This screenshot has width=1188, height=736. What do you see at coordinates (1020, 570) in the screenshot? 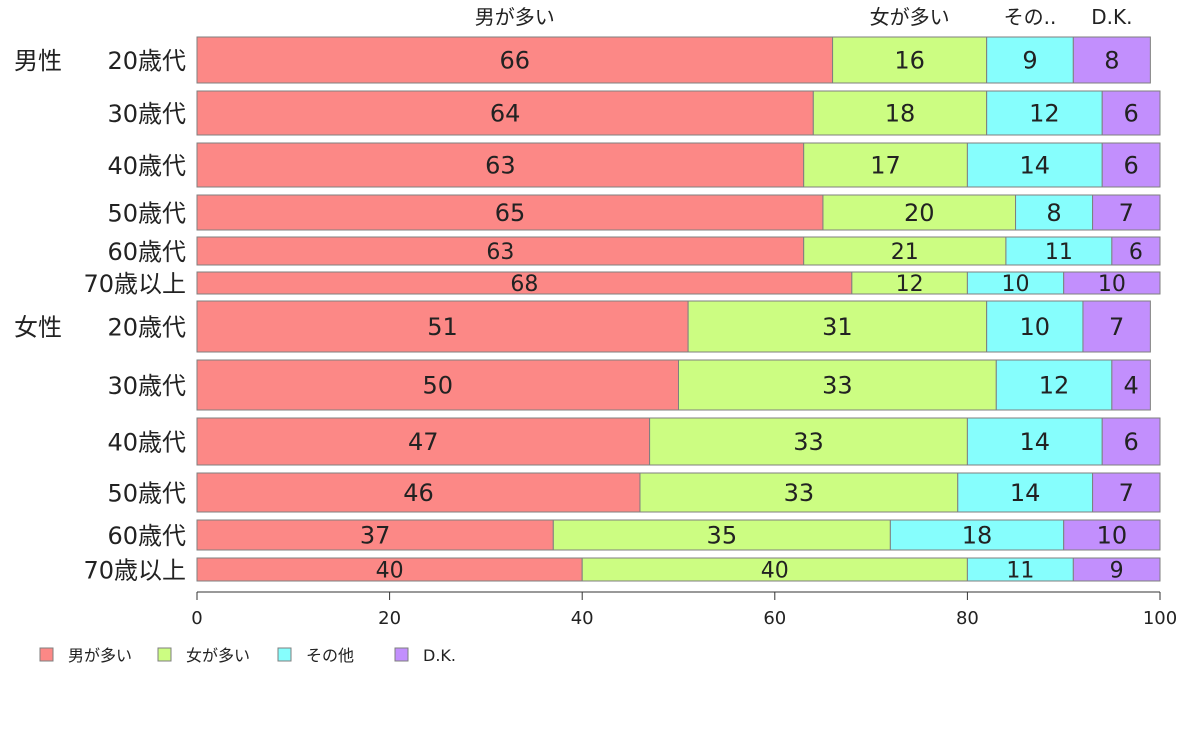
I see `data-label: 11` at bounding box center [1020, 570].